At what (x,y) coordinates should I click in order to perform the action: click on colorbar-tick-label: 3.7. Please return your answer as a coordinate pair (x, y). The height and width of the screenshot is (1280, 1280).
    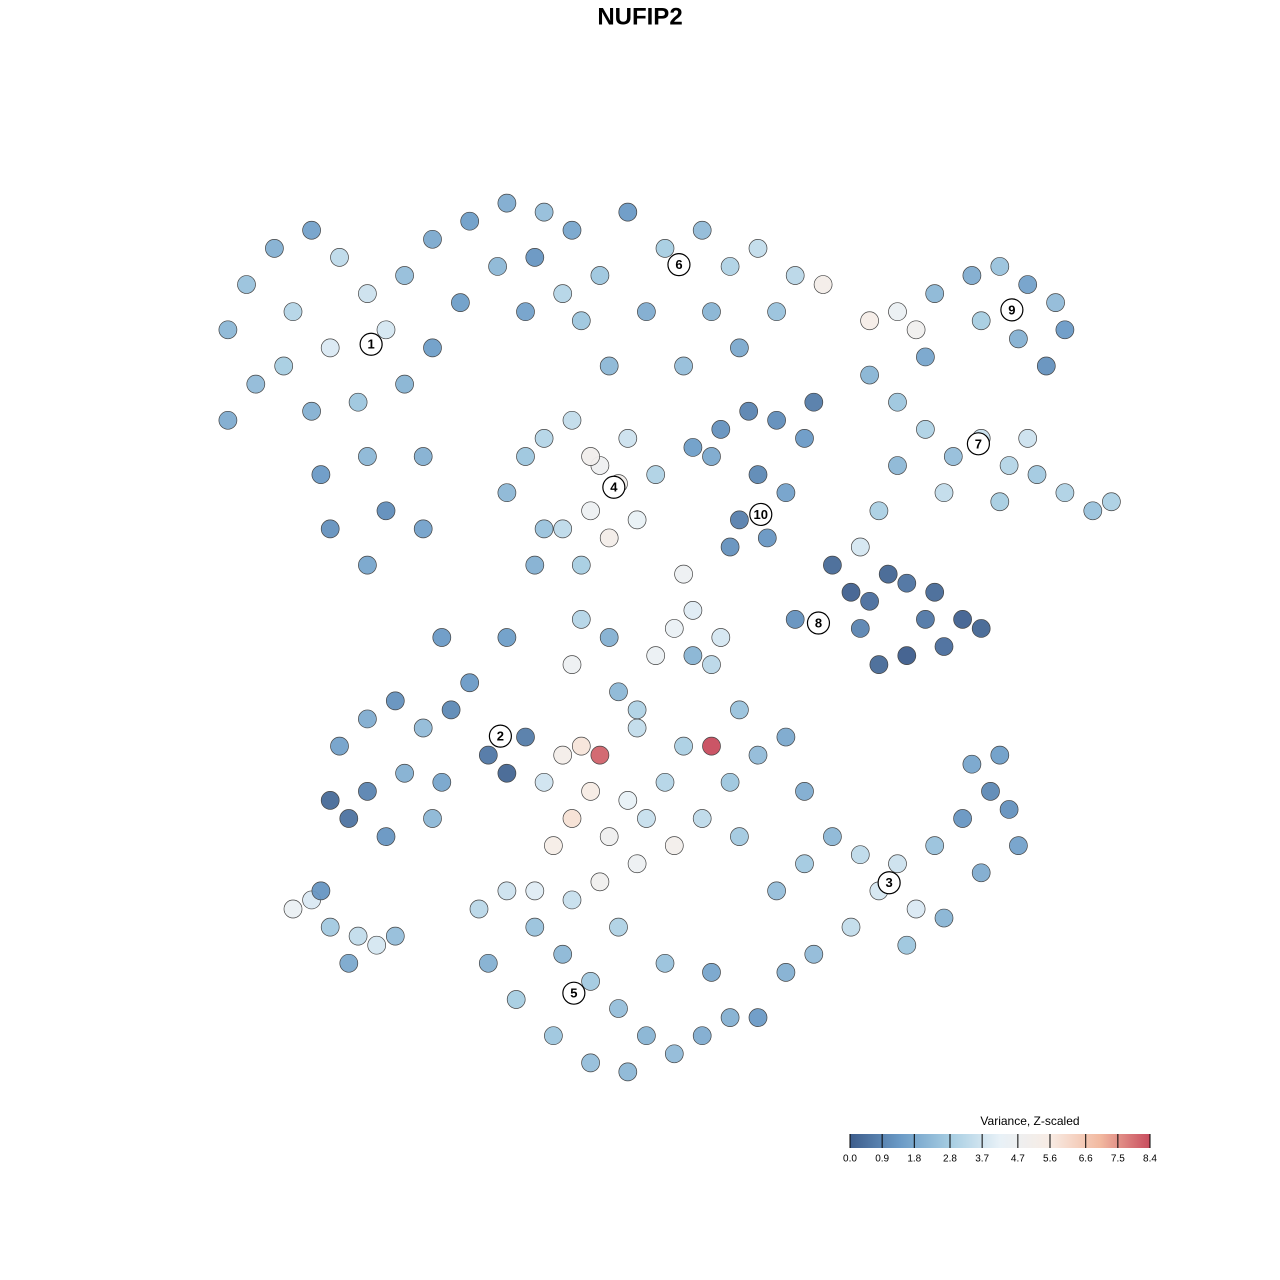
    Looking at the image, I should click on (982, 1159).